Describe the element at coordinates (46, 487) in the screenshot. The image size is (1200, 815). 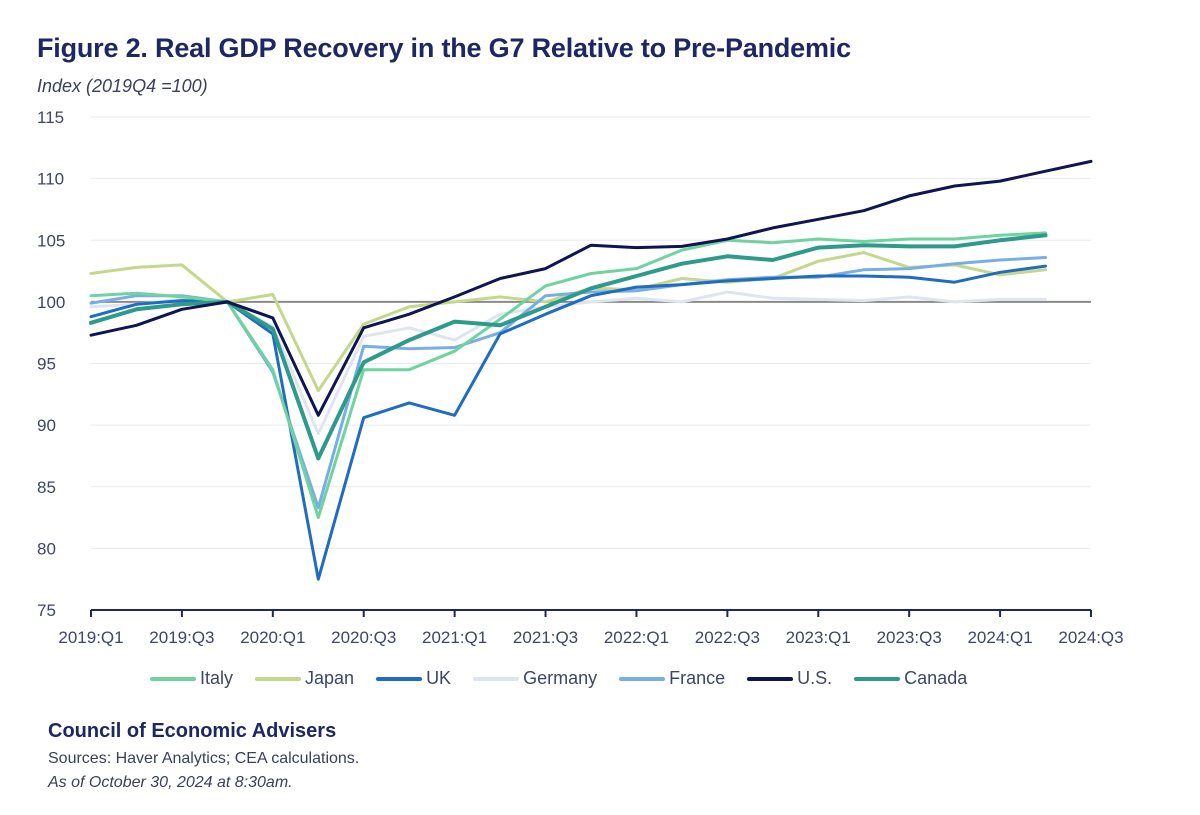
I see `y-tick-label: 85` at that location.